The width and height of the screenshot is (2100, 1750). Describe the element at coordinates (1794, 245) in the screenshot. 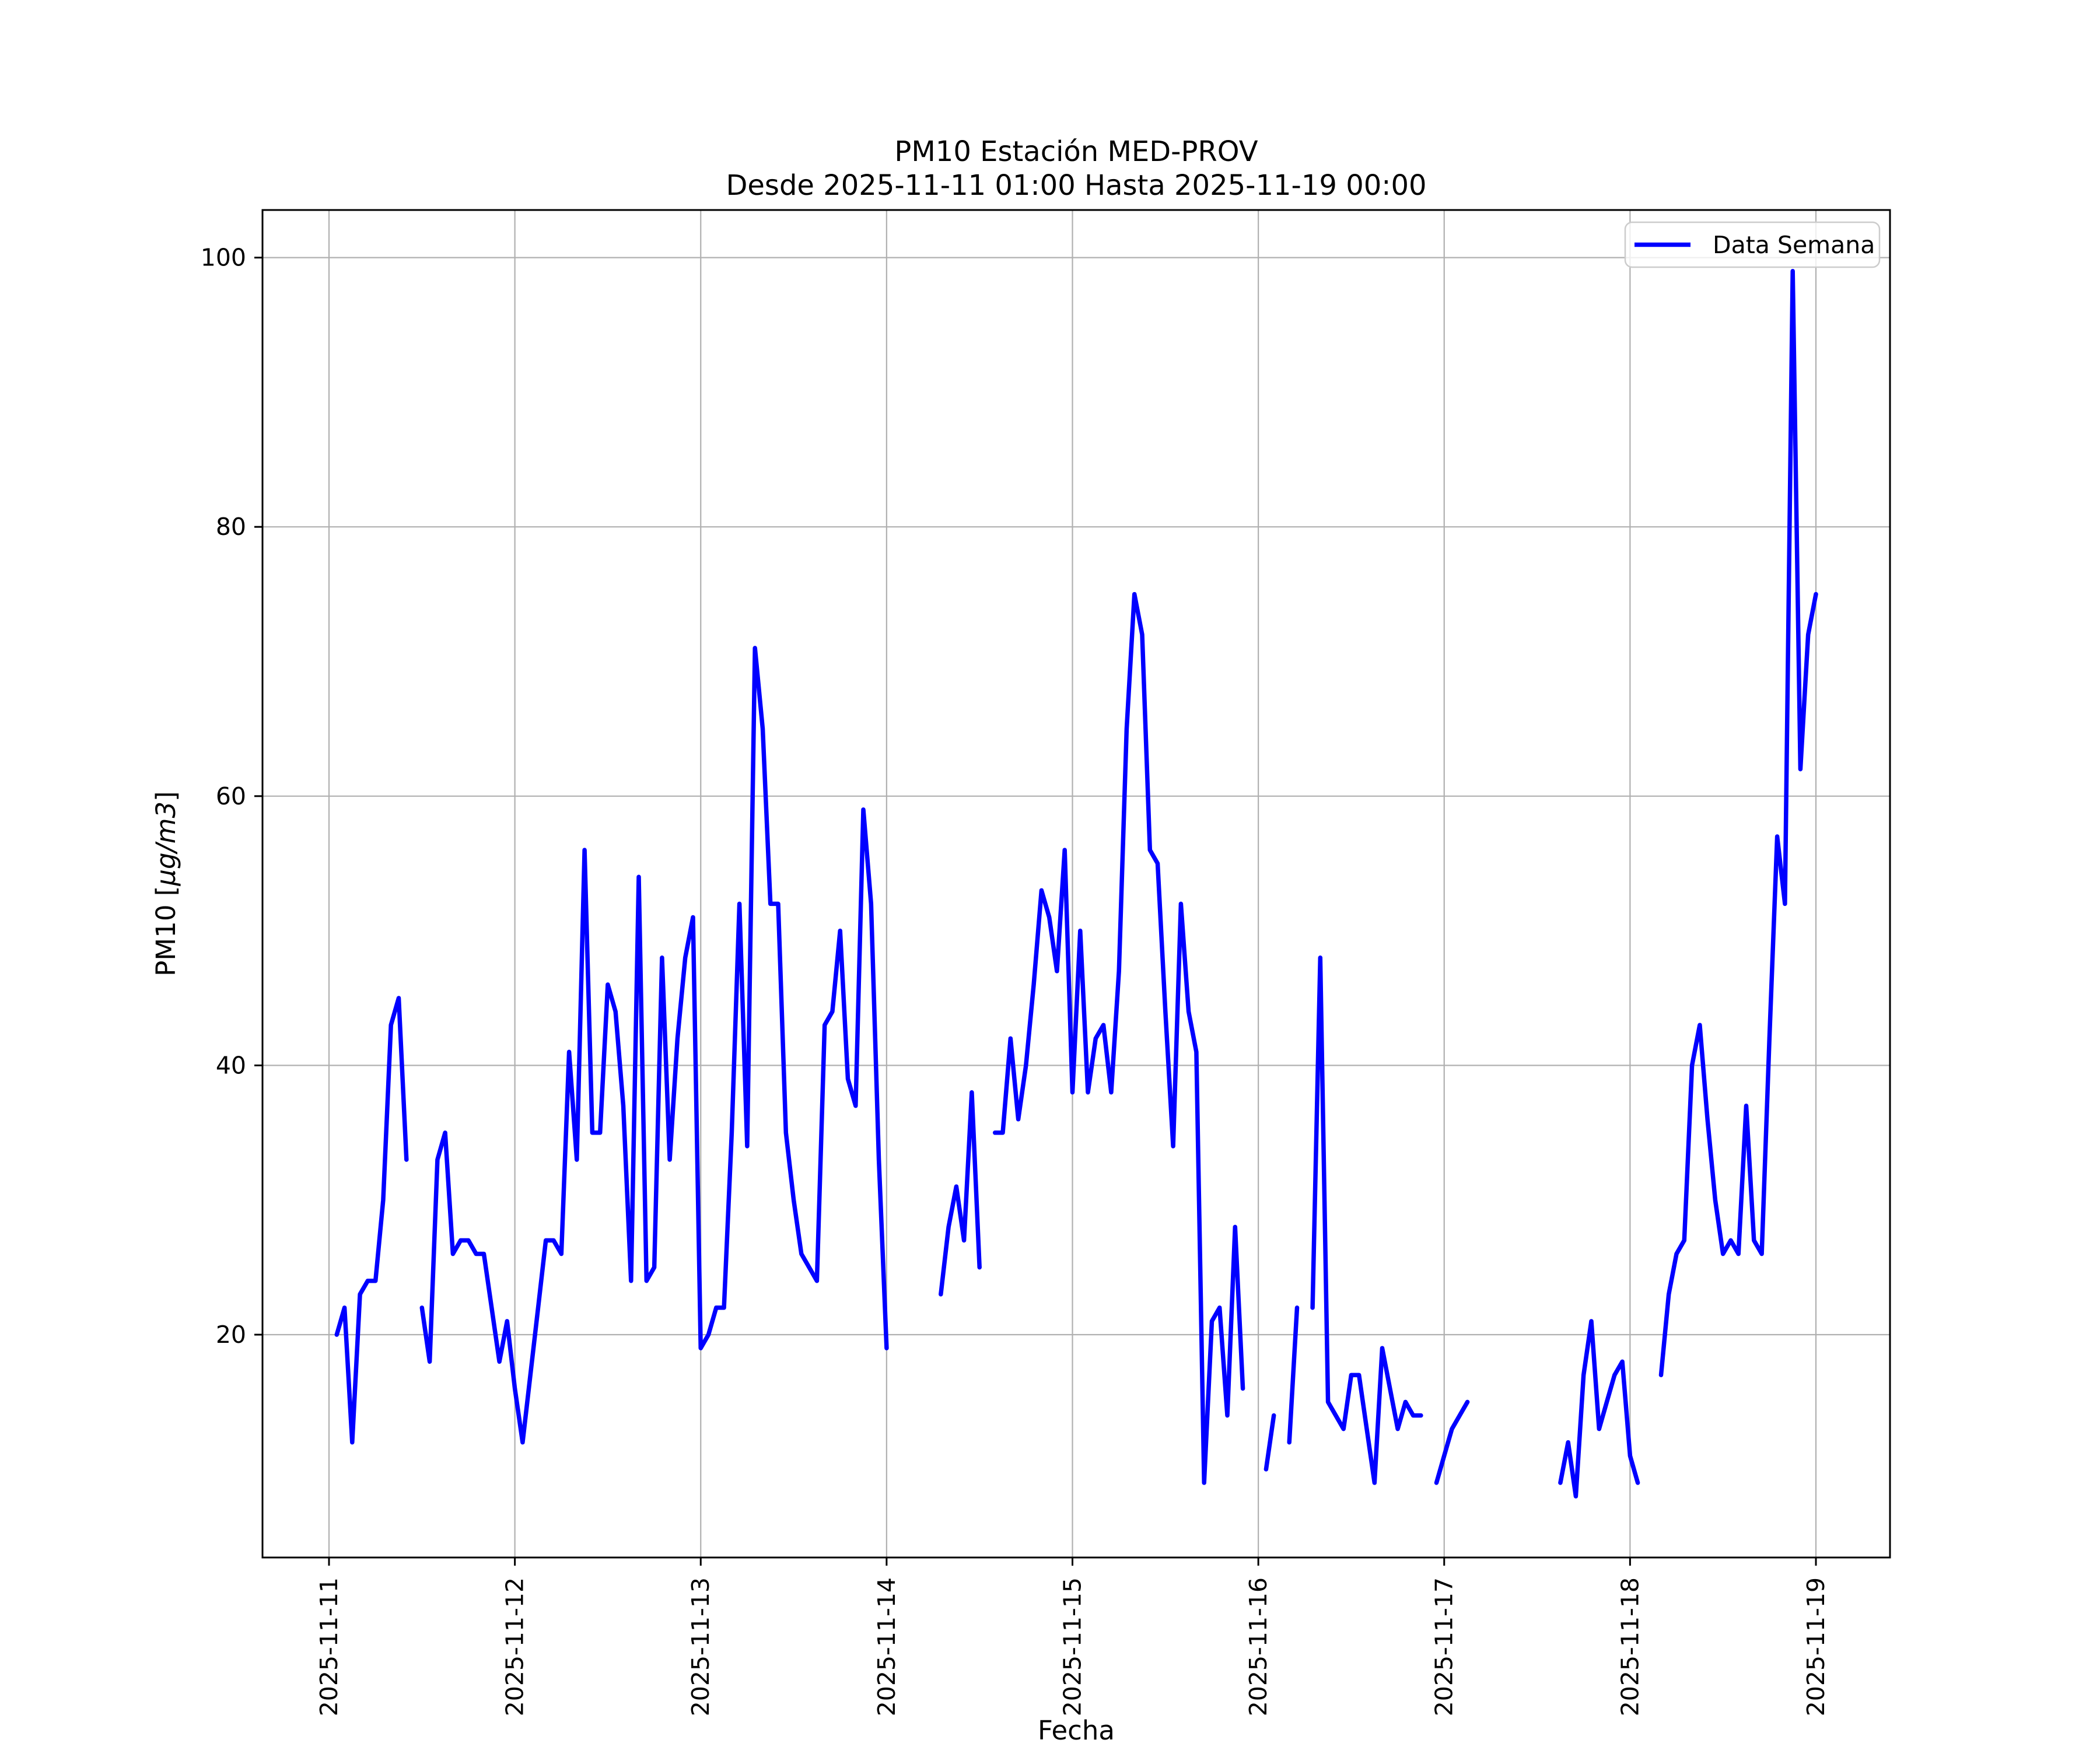

I see `legend-label: Data Semana` at that location.